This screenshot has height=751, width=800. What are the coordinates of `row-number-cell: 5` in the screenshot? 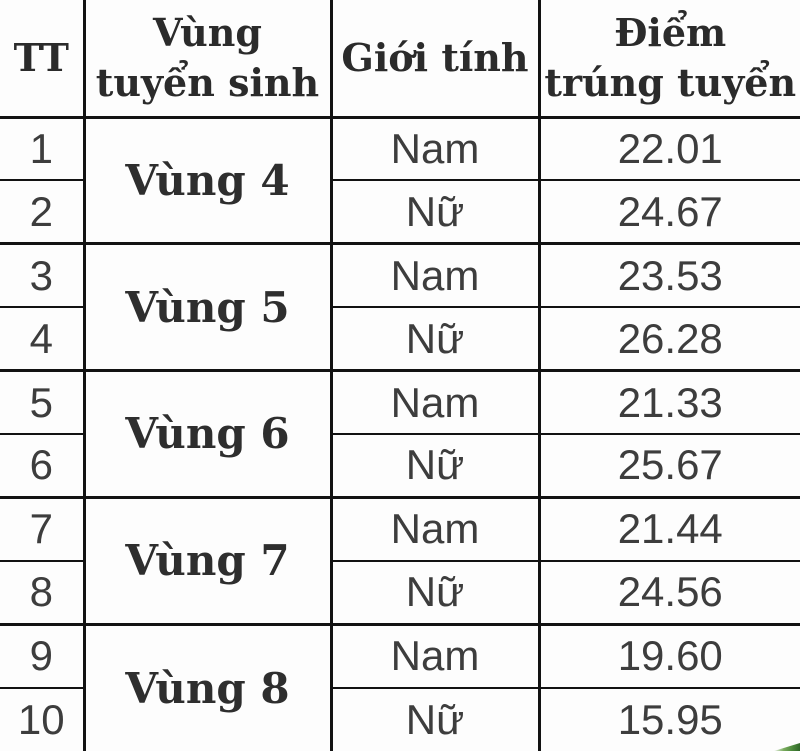 It's located at (43, 402).